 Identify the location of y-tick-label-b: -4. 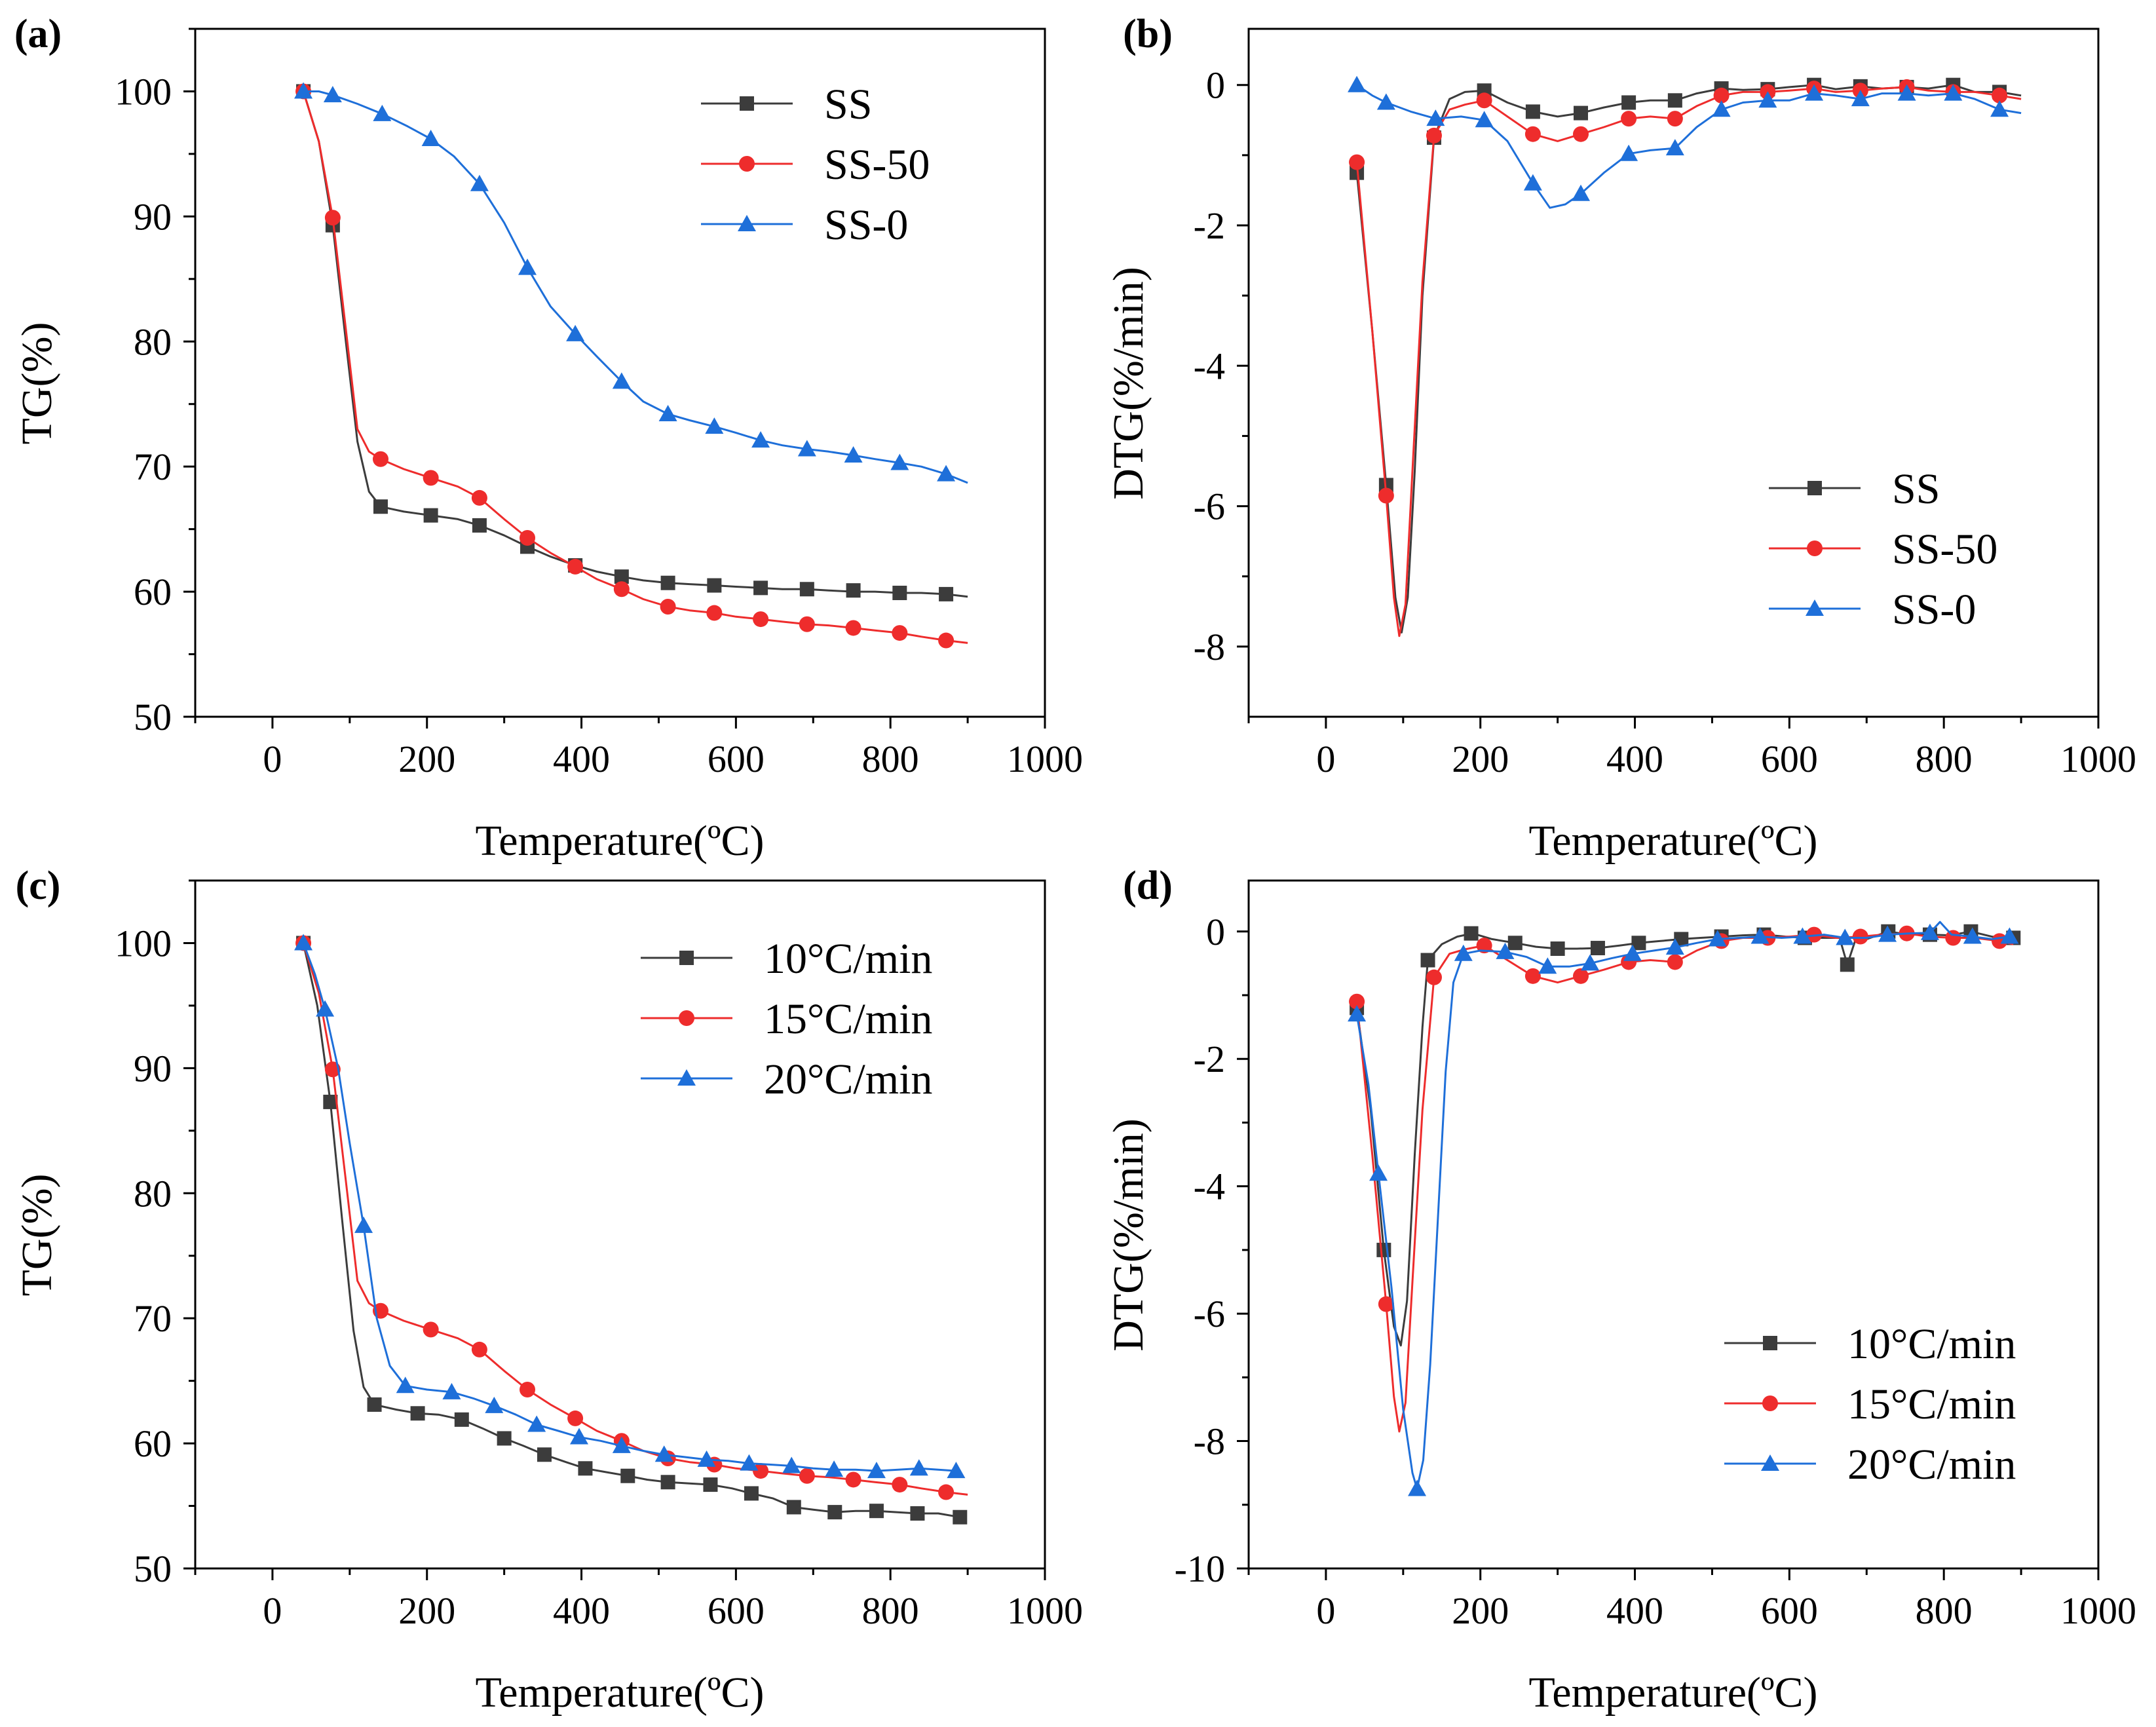
(1209, 366).